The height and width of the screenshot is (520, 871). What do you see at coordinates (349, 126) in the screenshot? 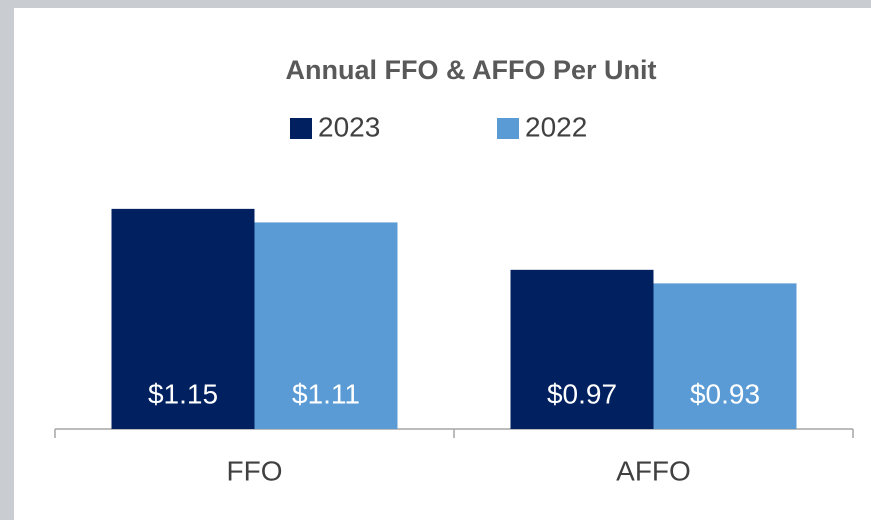
I see `legend-label: 2023` at bounding box center [349, 126].